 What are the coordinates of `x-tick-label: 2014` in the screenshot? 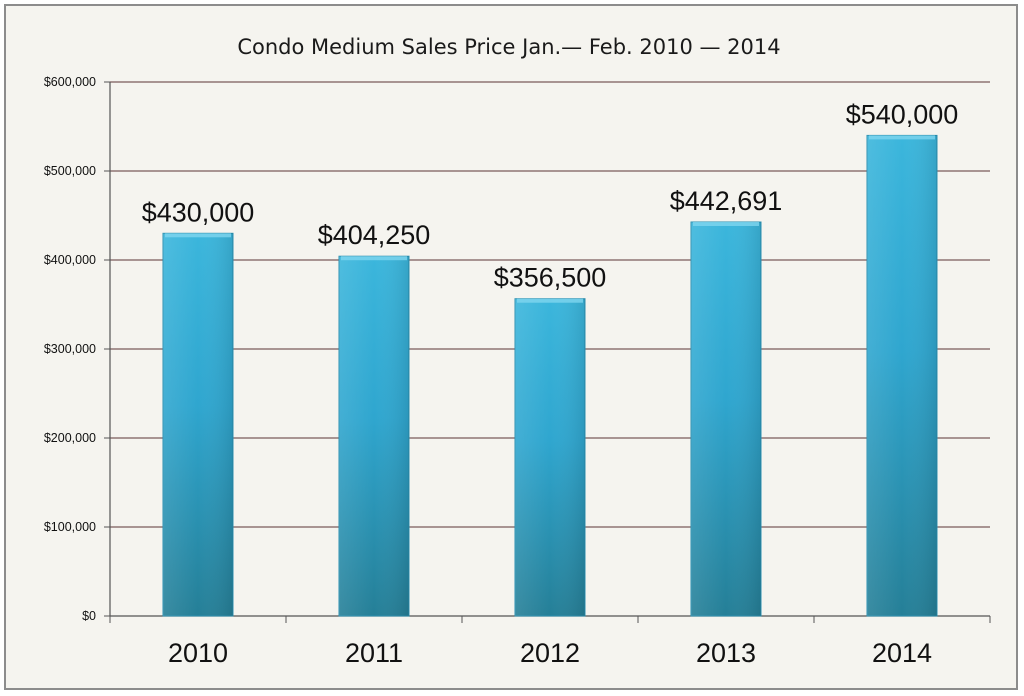 It's located at (902, 653).